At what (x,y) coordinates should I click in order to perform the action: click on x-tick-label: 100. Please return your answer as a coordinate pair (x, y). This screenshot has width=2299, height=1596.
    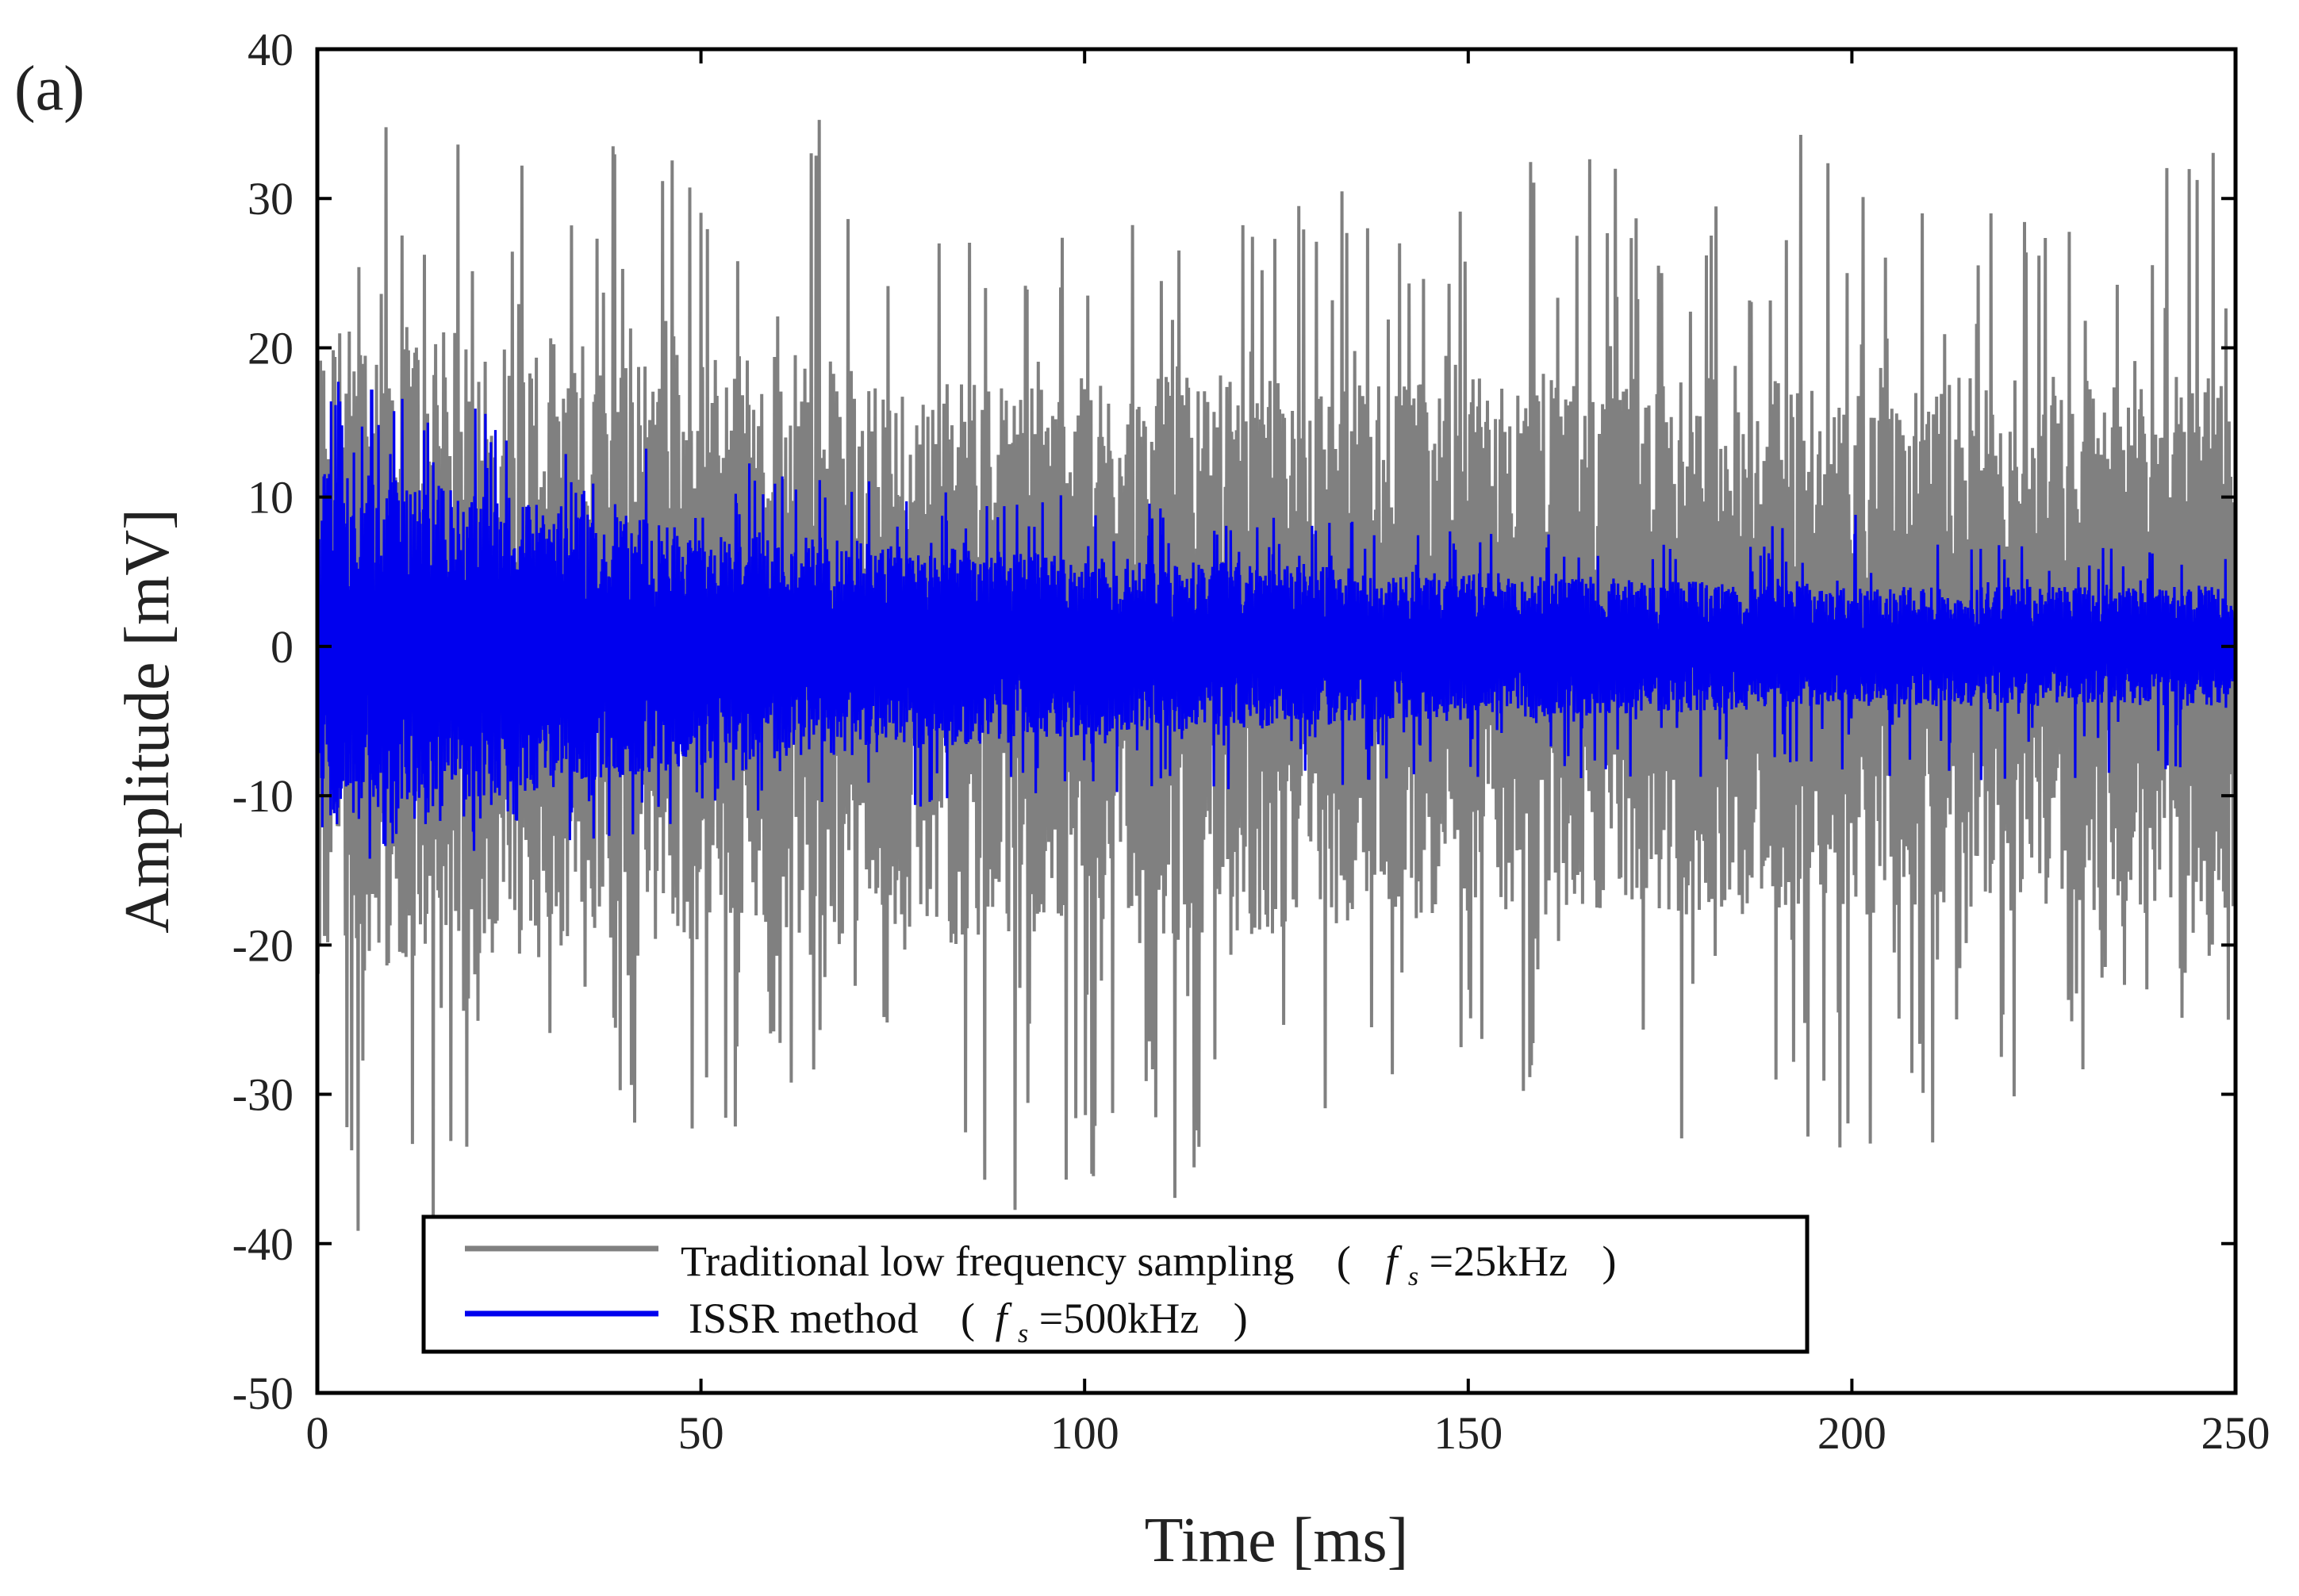
    Looking at the image, I should click on (1084, 1433).